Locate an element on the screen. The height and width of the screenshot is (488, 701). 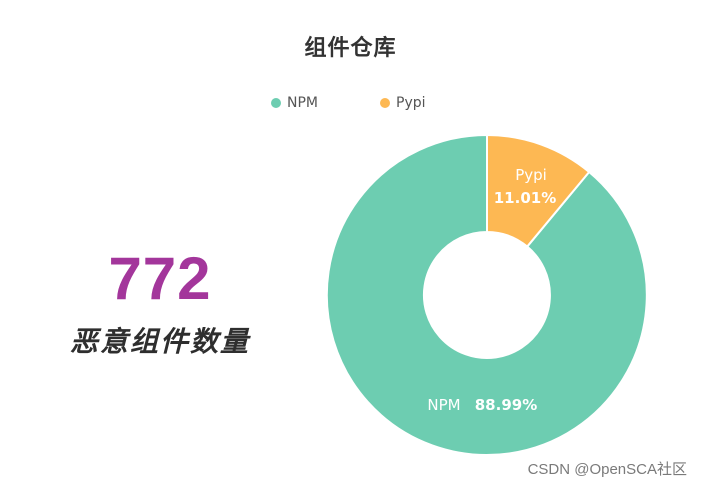
chart-title: 组件仓库 is located at coordinates (350, 48).